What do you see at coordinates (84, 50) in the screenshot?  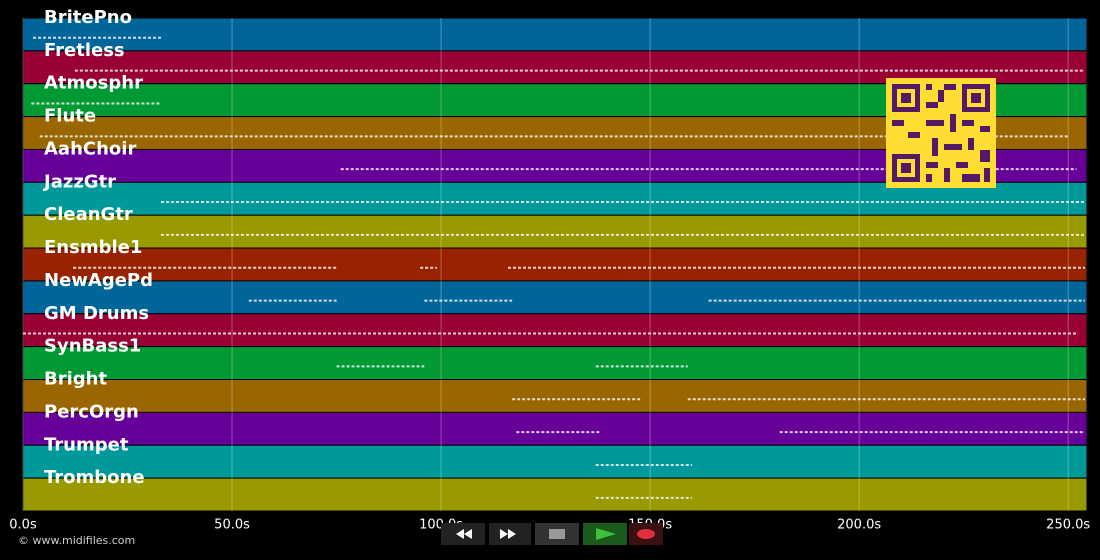 I see `track-name: Fretless` at bounding box center [84, 50].